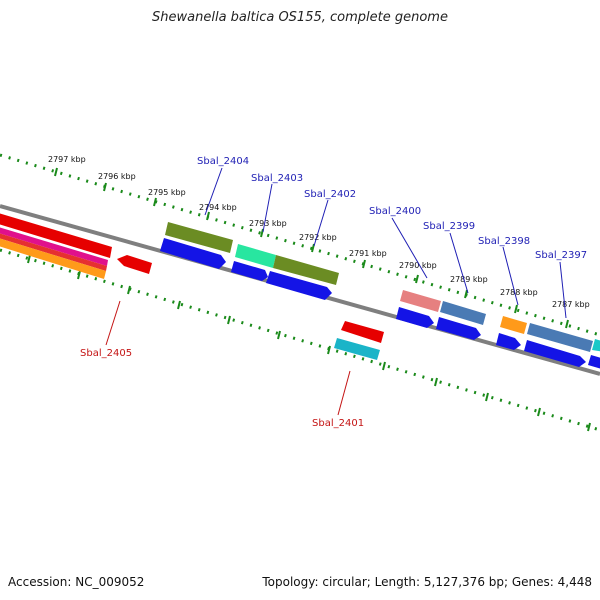  Describe the element at coordinates (420, 301) in the screenshot. I see `cds-salmon-bar` at that location.